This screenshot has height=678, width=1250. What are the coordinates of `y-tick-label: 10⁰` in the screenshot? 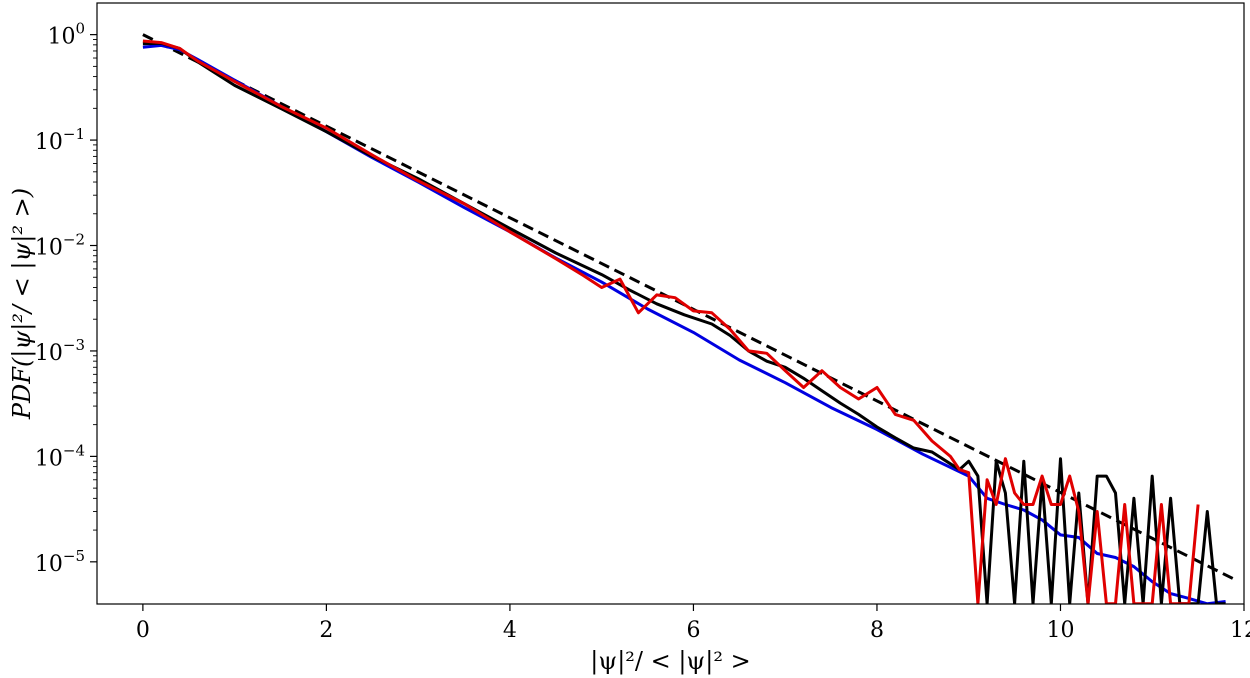 It's located at (66, 35).